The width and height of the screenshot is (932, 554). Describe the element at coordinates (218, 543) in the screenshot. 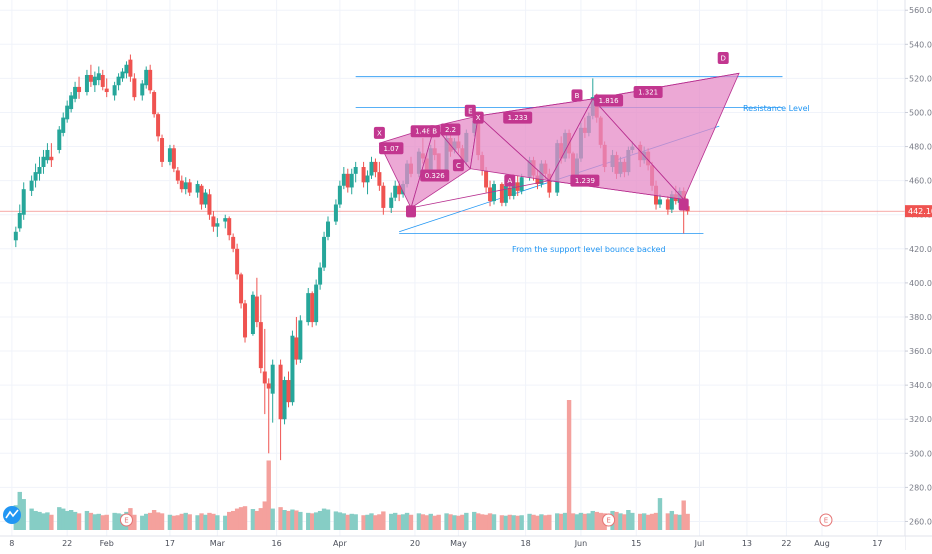

I see `time-tick-label: Mar` at that location.